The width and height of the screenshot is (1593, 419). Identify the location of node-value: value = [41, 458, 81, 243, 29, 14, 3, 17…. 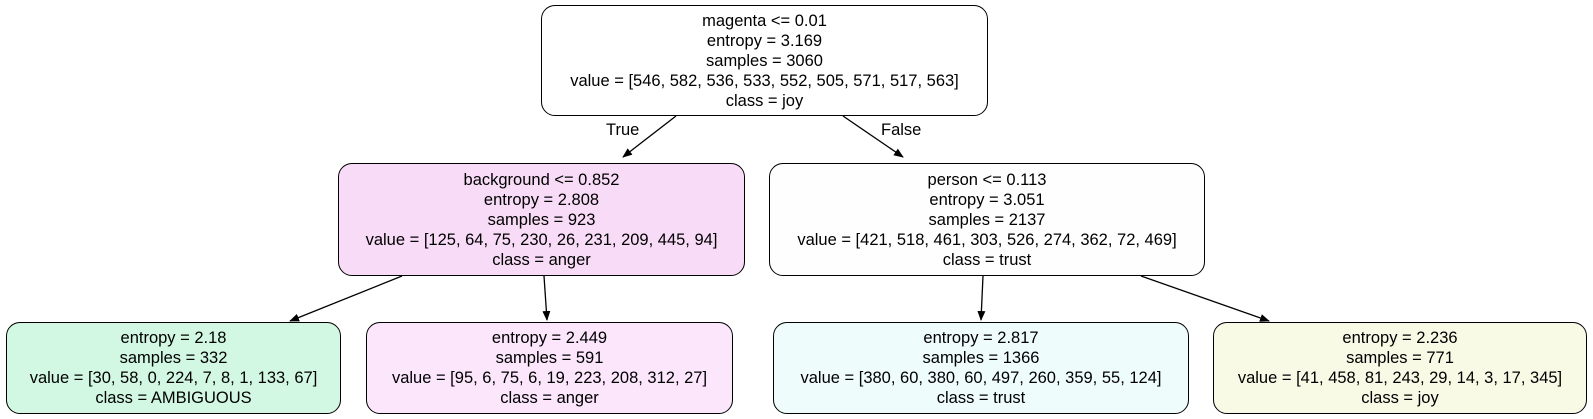
(1400, 378).